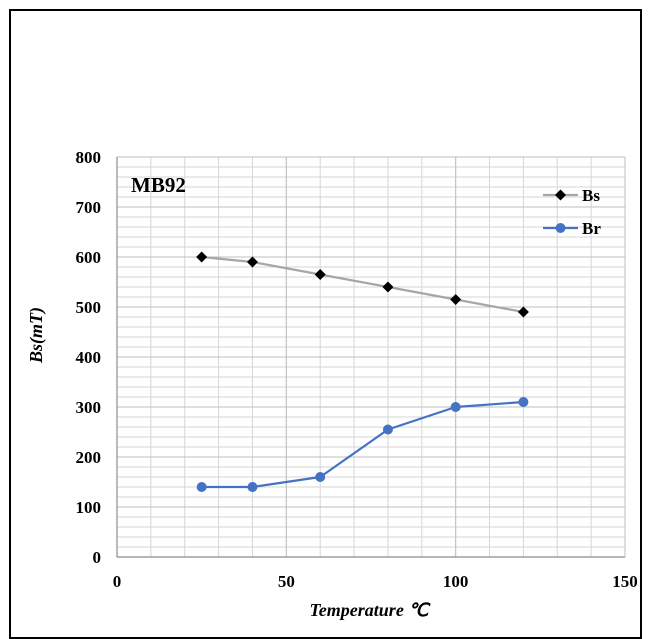 The height and width of the screenshot is (639, 655). Describe the element at coordinates (117, 581) in the screenshot. I see `x-tick-label: 0` at that location.